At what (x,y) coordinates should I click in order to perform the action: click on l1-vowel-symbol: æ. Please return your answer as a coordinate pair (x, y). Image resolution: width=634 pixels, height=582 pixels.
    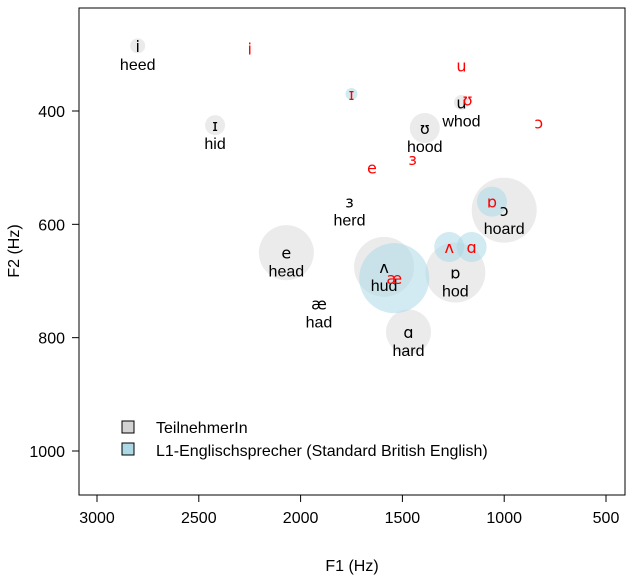
    Looking at the image, I should click on (394, 278).